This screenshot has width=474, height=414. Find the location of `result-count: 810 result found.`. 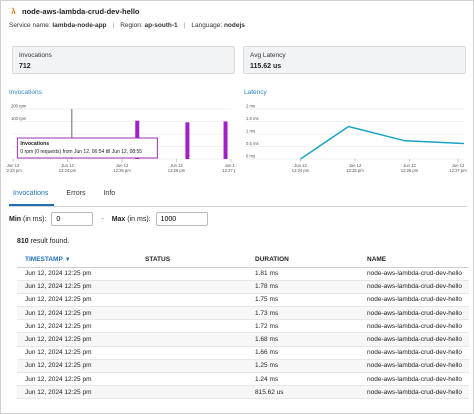

result-count: 810 result found. is located at coordinates (43, 241).